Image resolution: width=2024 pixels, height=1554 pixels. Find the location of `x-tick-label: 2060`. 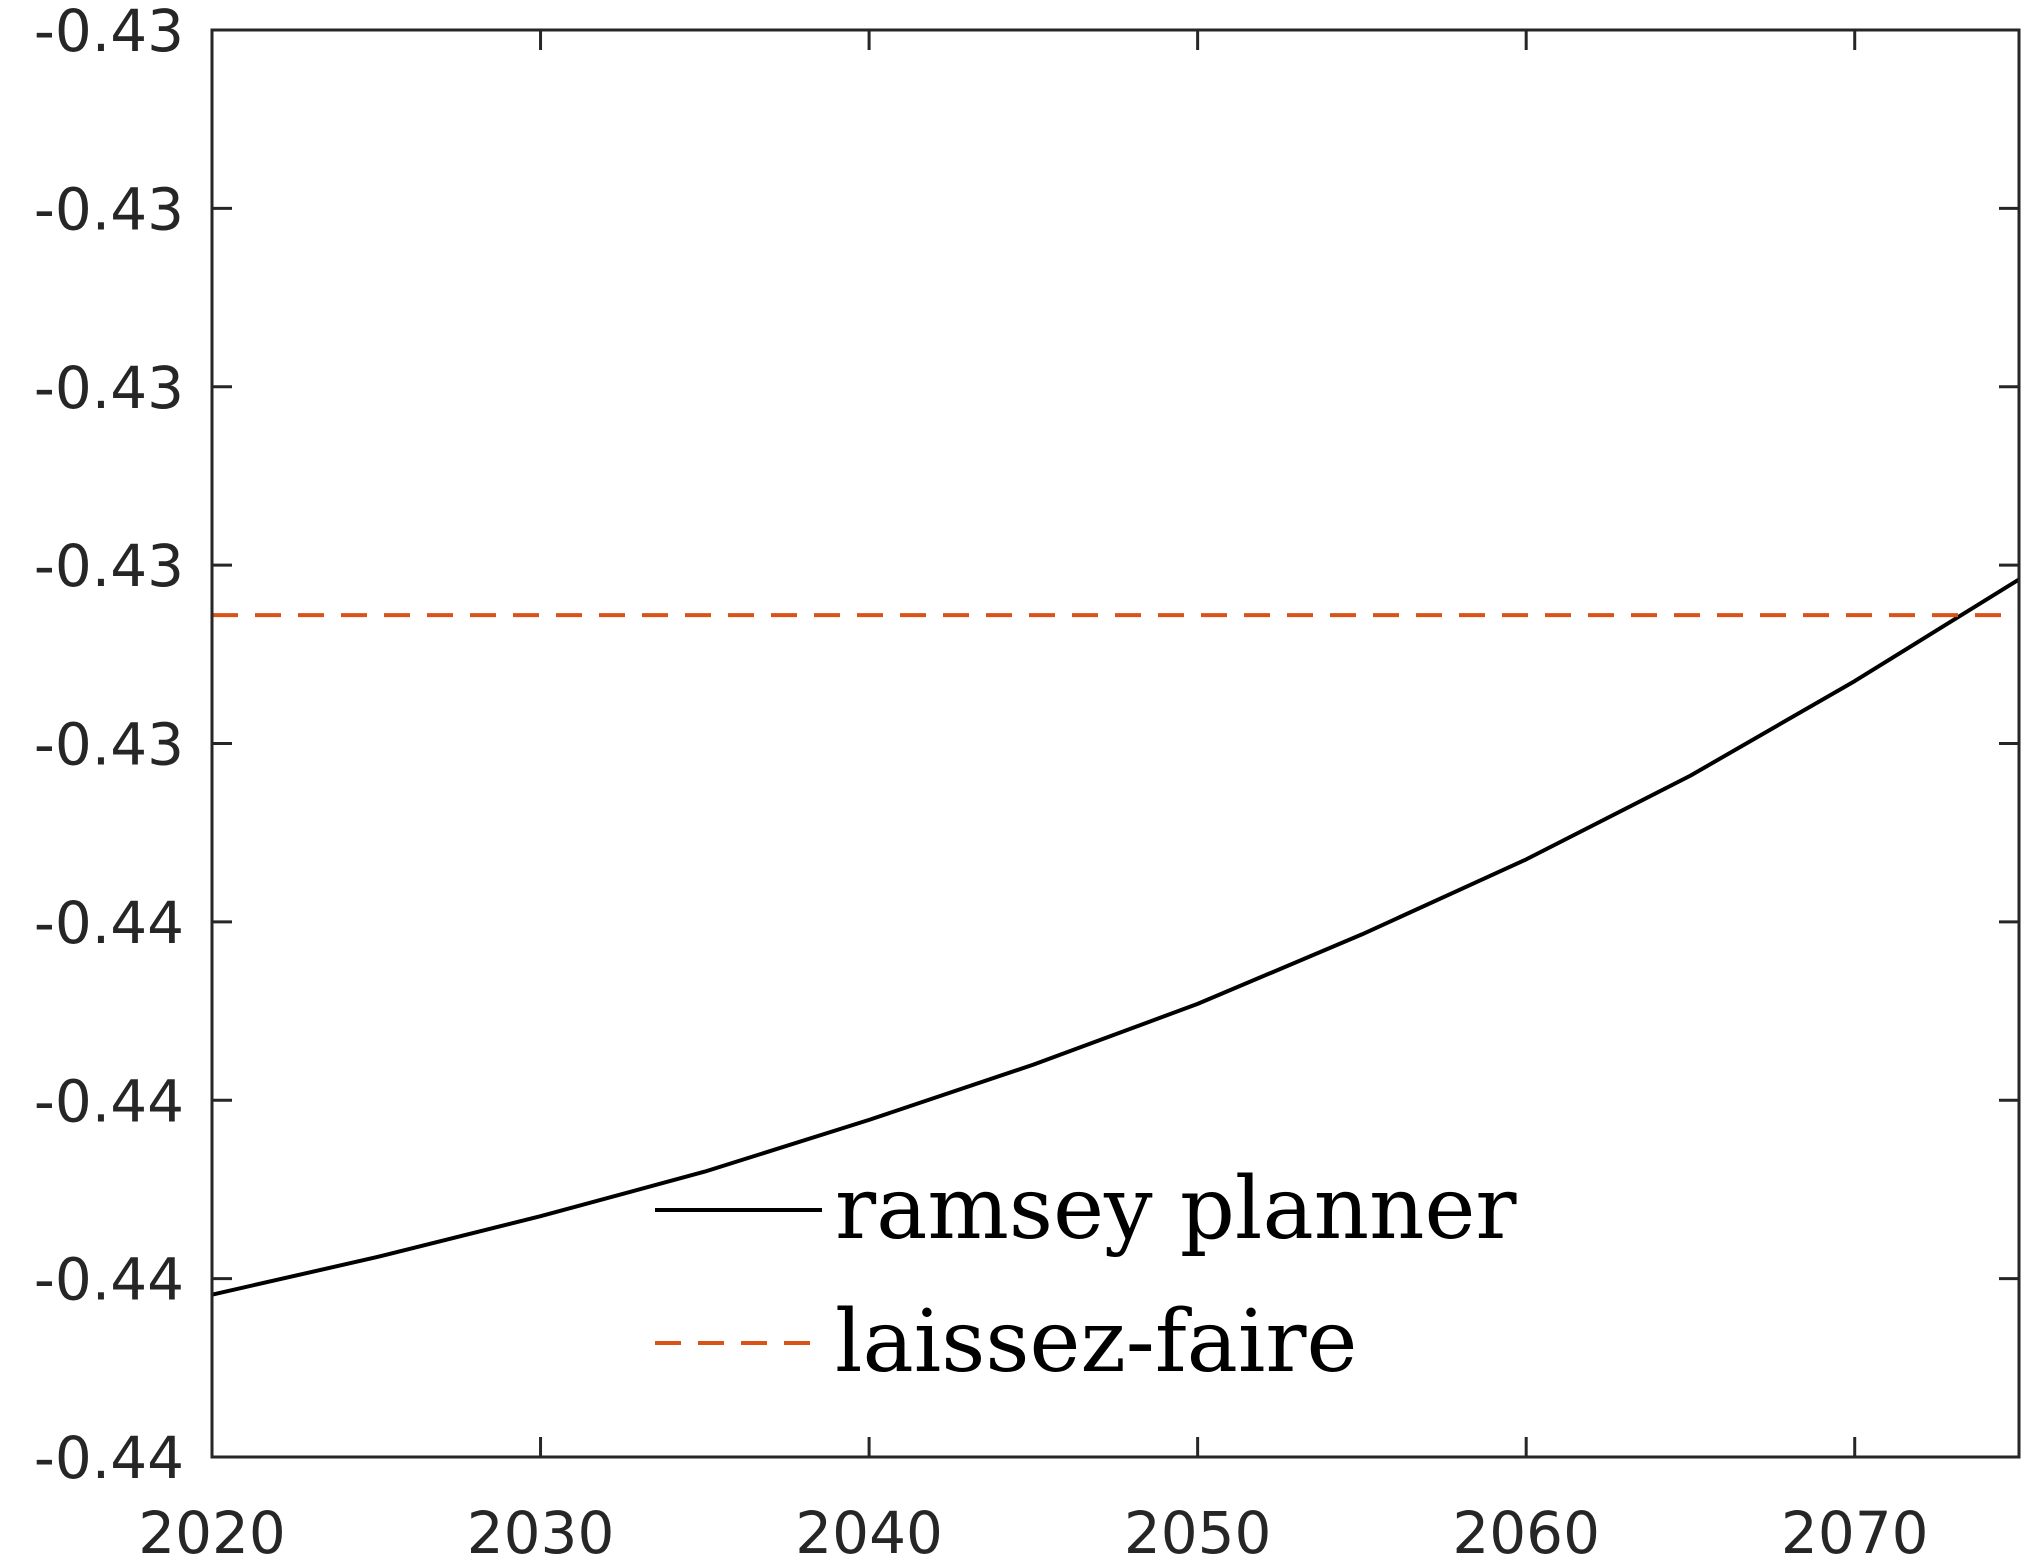

x-tick-label: 2060 is located at coordinates (1526, 1526).